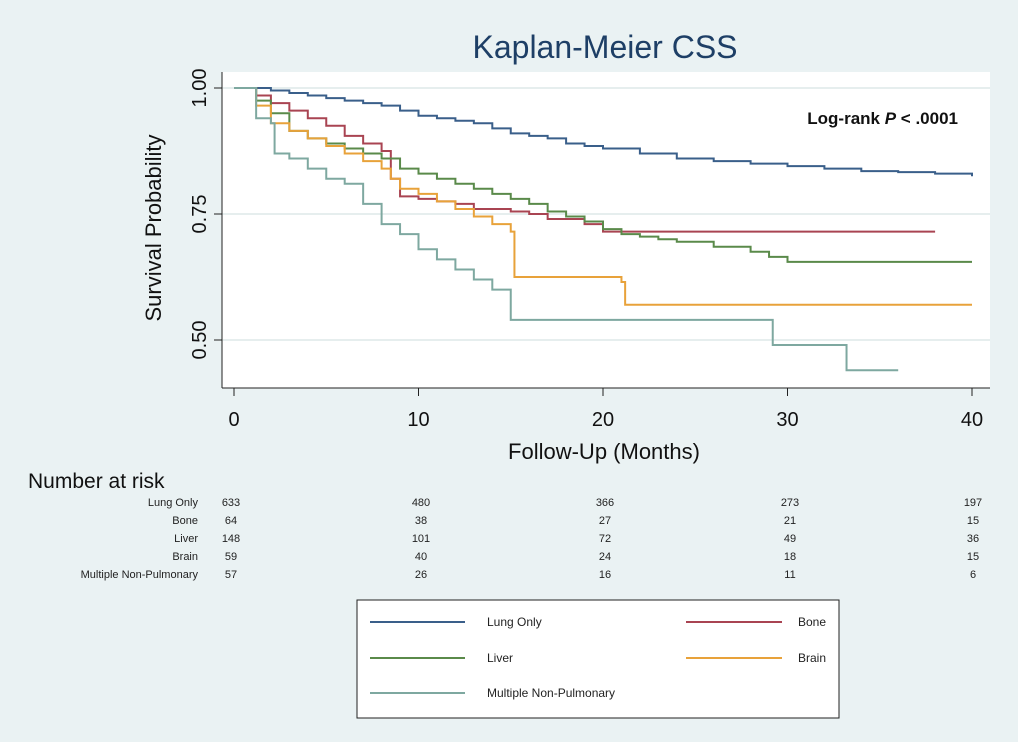 This screenshot has width=1018, height=742. Describe the element at coordinates (421, 539) in the screenshot. I see `risk-cell: 101` at that location.